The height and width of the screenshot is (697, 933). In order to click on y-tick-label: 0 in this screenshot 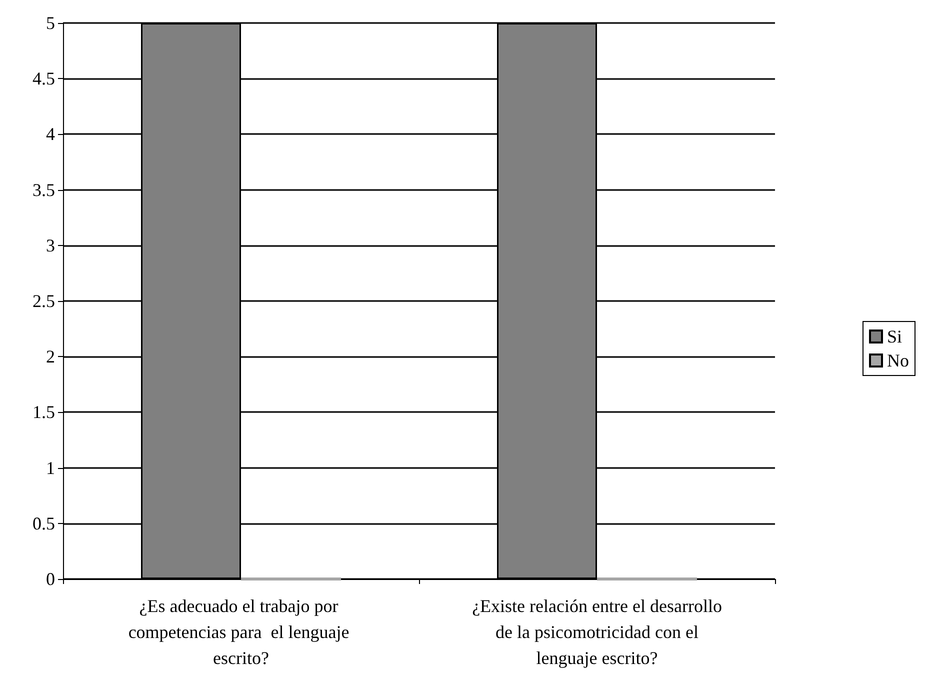, I will do `click(50, 579)`.